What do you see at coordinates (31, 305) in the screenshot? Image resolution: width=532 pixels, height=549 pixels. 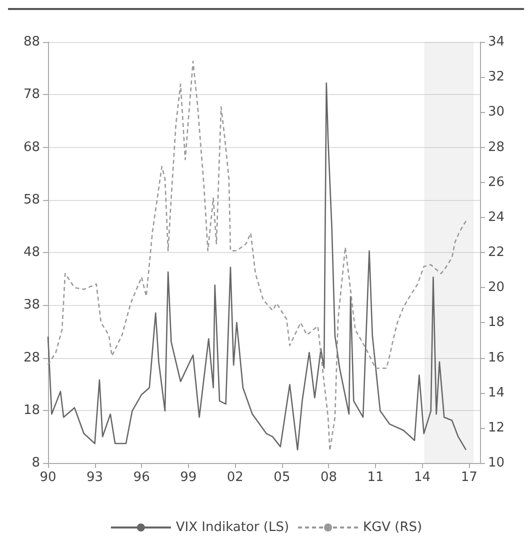 I see `y-tick-label: 38` at bounding box center [31, 305].